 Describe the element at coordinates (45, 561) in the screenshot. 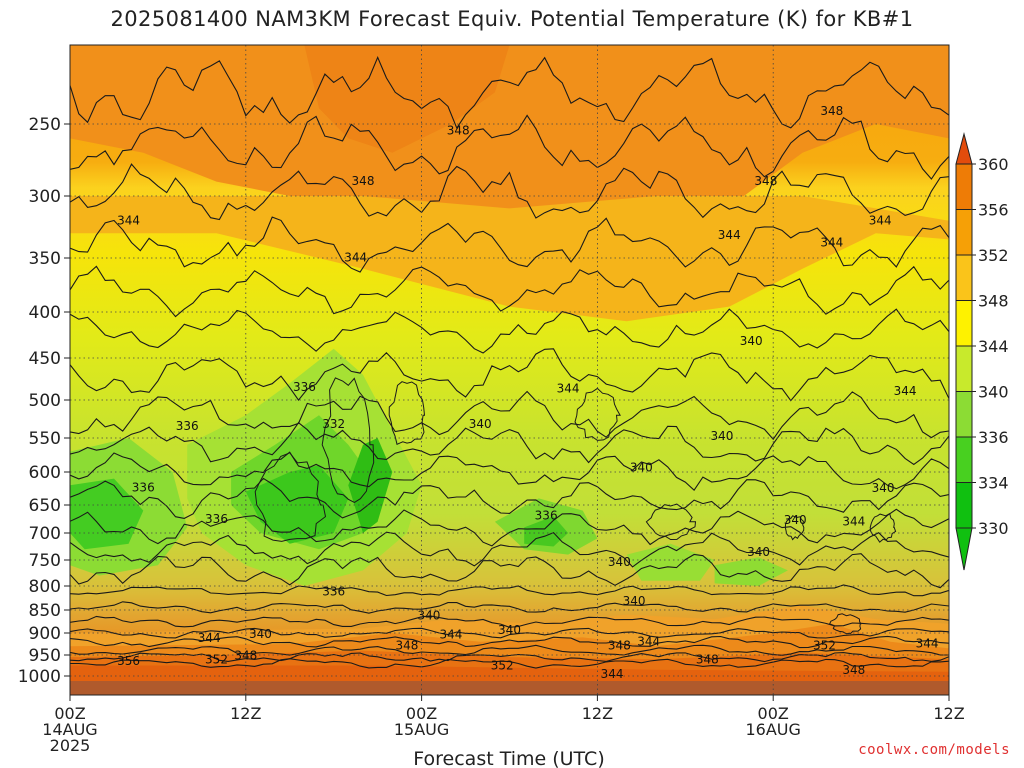

I see `y-tick-label: 750` at that location.